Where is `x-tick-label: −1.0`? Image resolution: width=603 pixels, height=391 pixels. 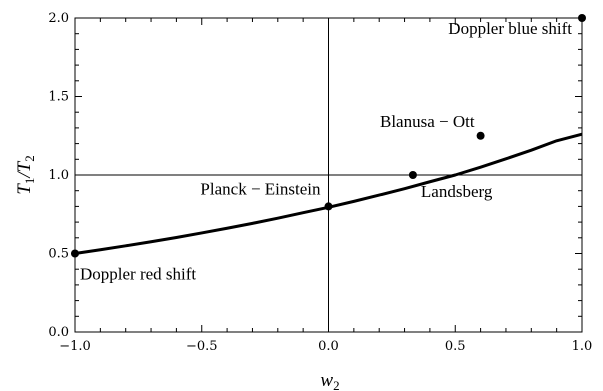
x-tick-label: −1.0 is located at coordinates (75, 346).